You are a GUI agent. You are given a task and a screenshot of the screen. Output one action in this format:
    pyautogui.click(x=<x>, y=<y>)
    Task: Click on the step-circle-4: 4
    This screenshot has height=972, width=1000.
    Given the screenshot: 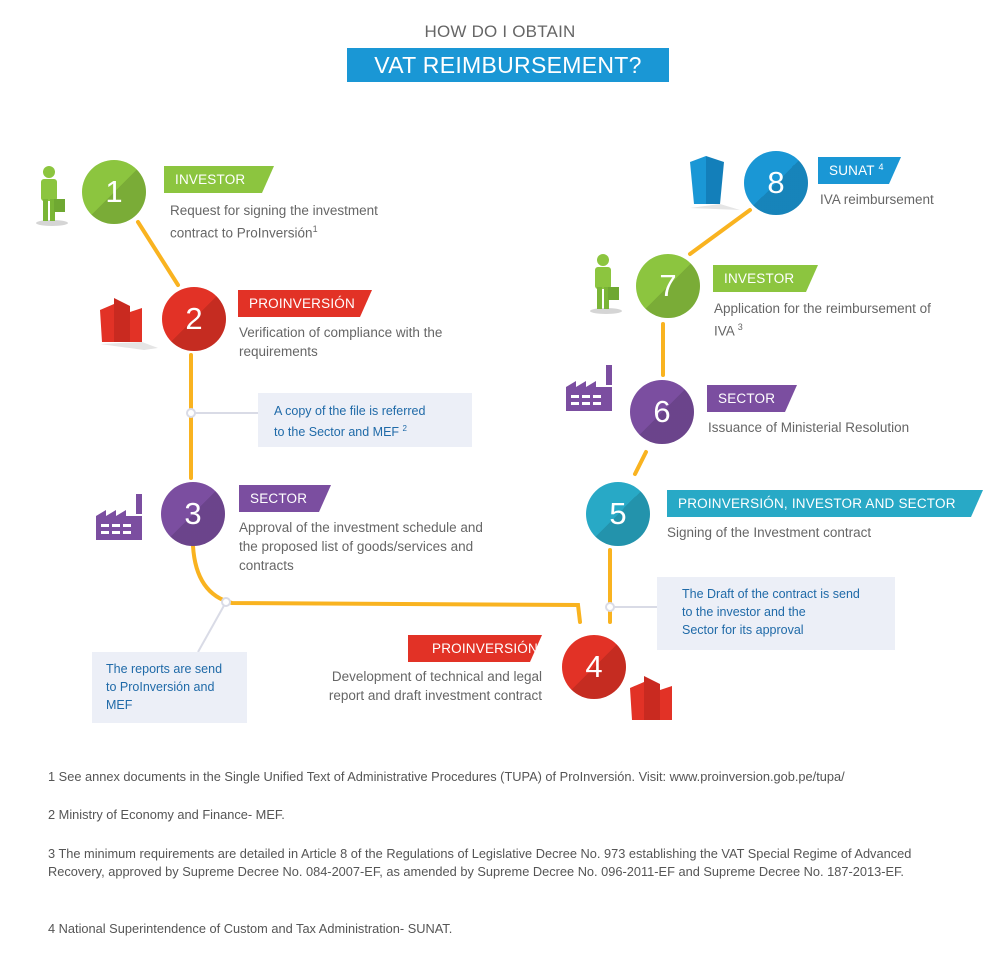 What is the action you would take?
    pyautogui.click(x=594, y=667)
    